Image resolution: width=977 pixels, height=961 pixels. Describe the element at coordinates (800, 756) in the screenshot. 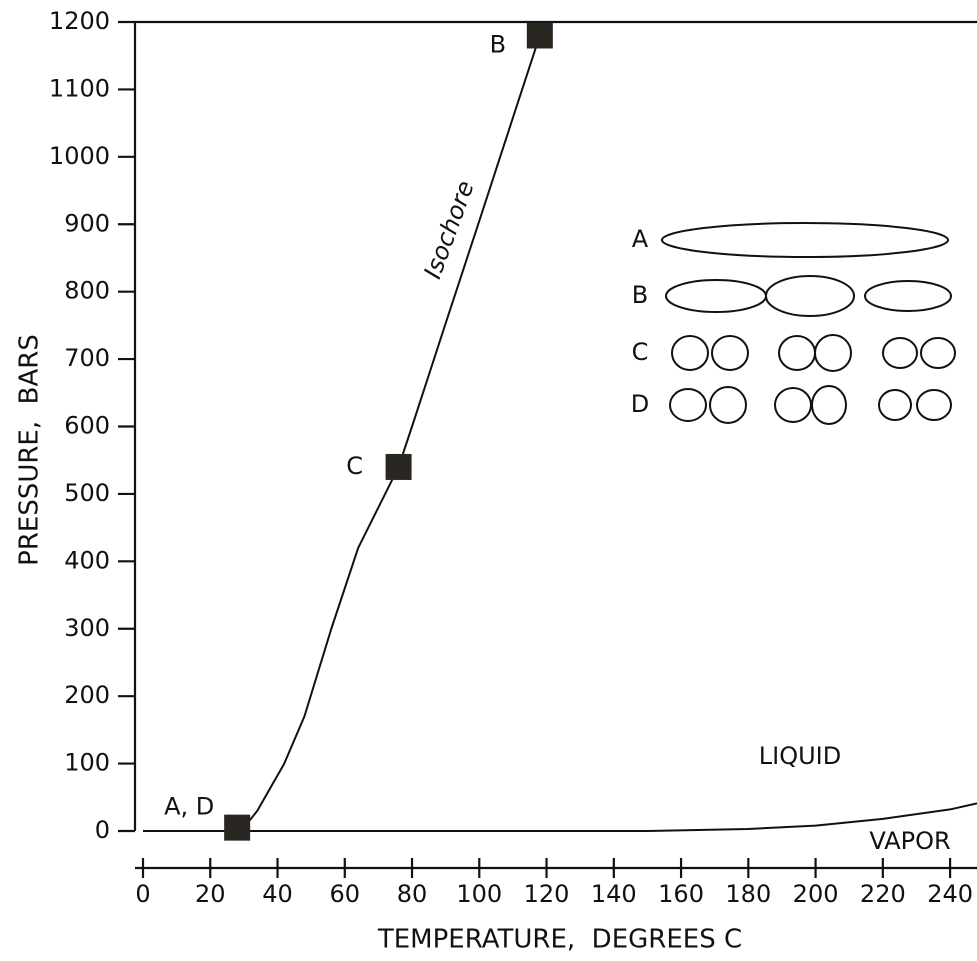

I see `region-label: LIQUID` at that location.